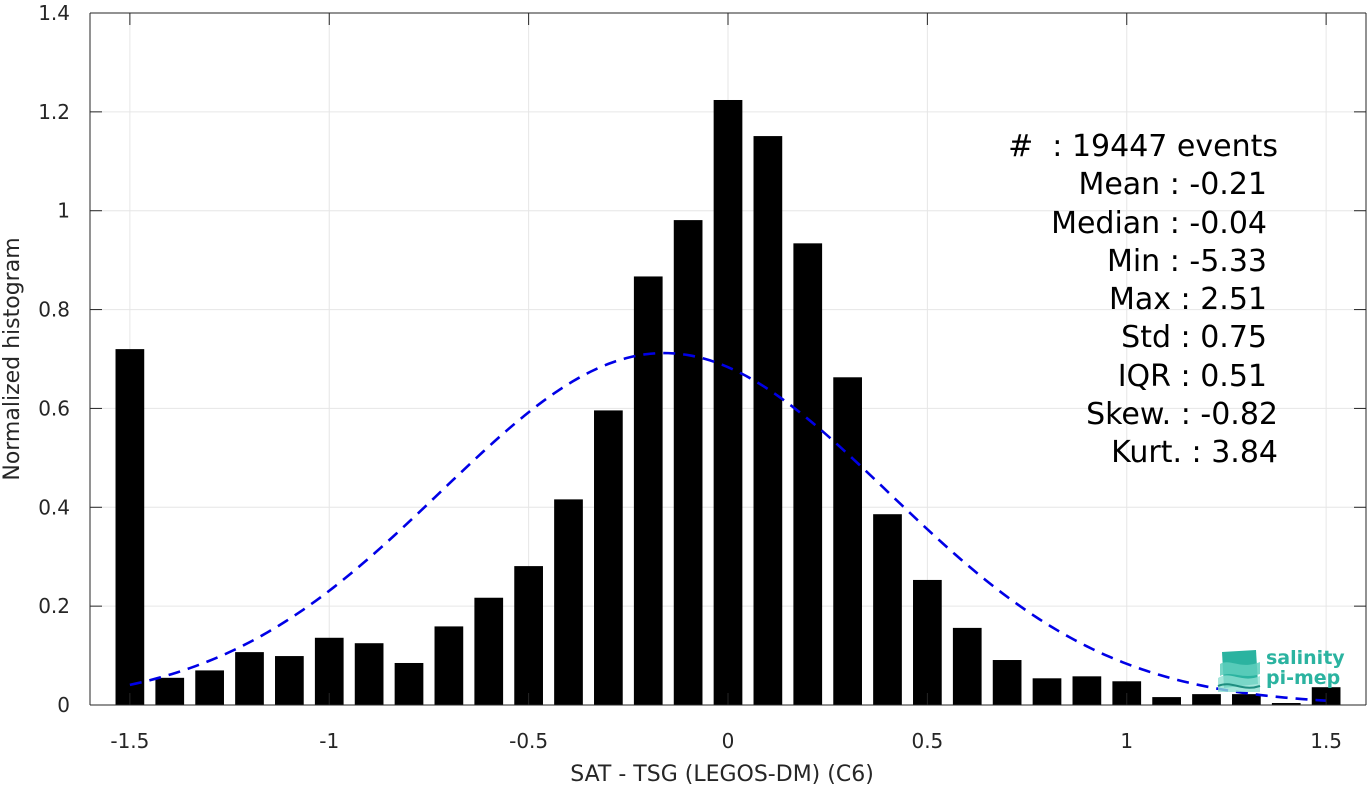  What do you see at coordinates (12, 358) in the screenshot?
I see `y-axis-label: Normalized histogram` at bounding box center [12, 358].